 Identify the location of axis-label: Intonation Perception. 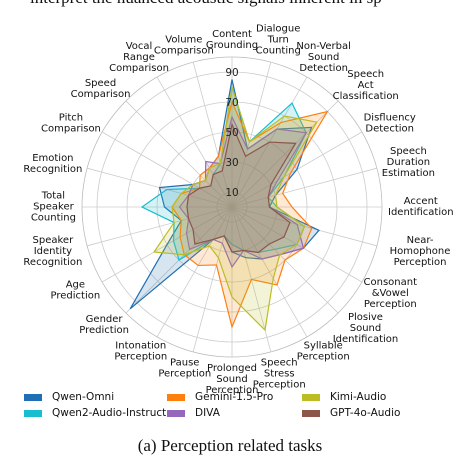
(141, 351).